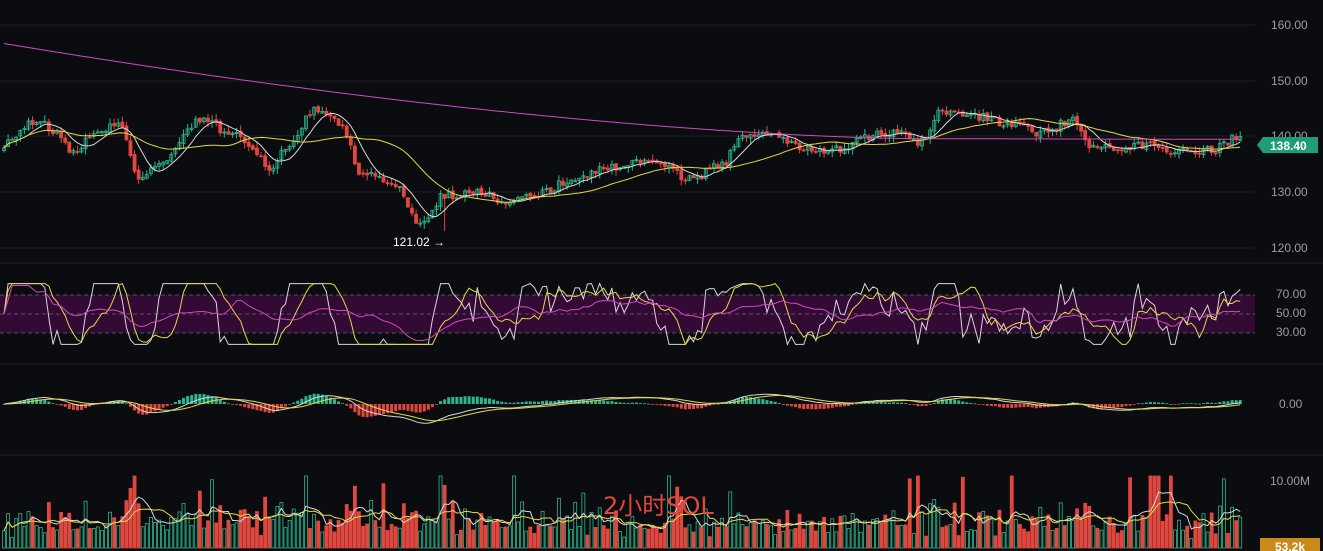  I want to click on macd-lines, so click(622, 408).